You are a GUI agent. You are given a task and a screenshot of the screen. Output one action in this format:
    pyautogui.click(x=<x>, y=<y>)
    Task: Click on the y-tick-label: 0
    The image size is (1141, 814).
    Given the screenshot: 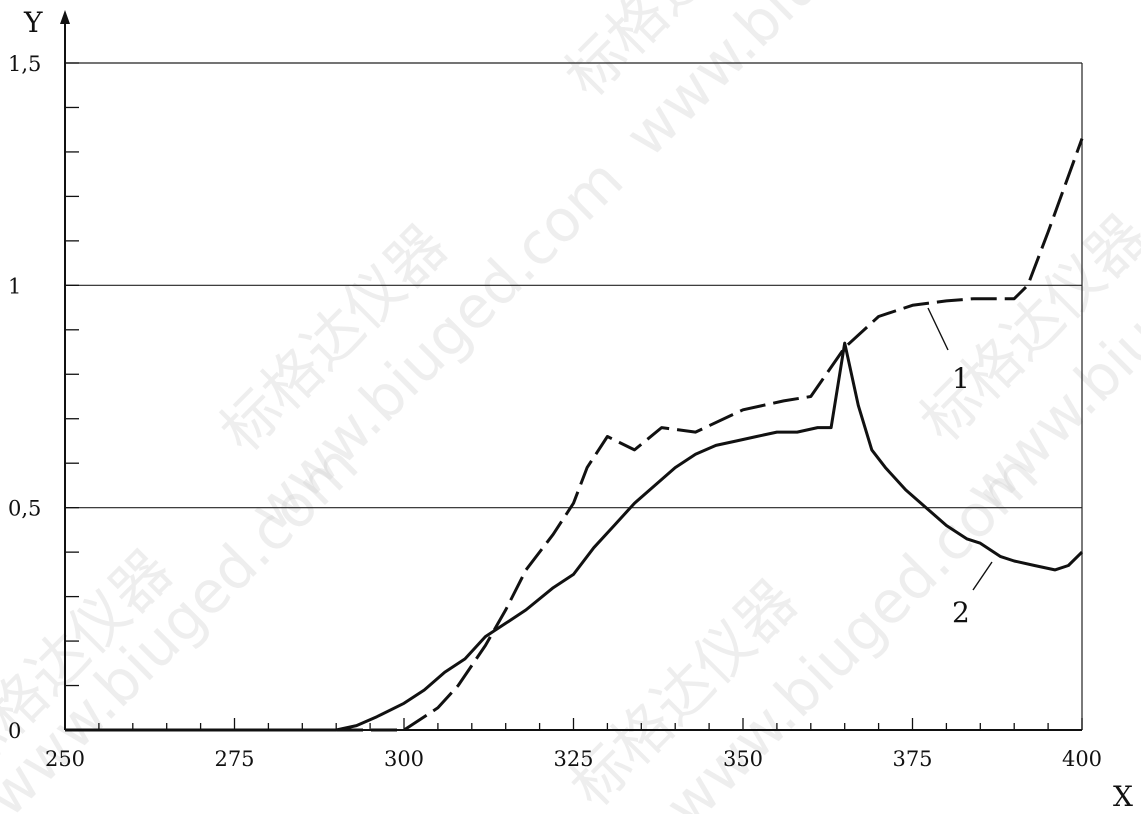 What is the action you would take?
    pyautogui.click(x=14, y=731)
    